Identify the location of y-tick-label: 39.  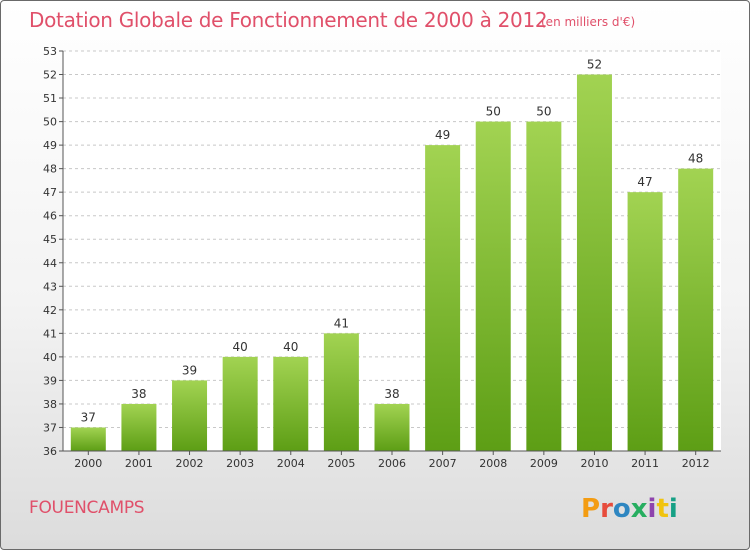
(50, 380).